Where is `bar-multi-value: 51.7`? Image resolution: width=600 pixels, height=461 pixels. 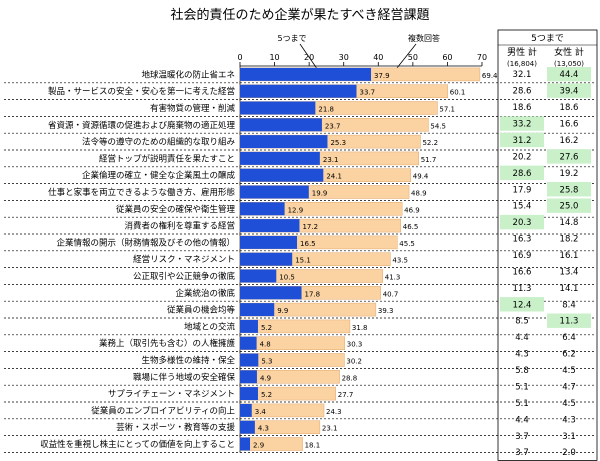
bar-multi-value: 51.7 is located at coordinates (429, 160).